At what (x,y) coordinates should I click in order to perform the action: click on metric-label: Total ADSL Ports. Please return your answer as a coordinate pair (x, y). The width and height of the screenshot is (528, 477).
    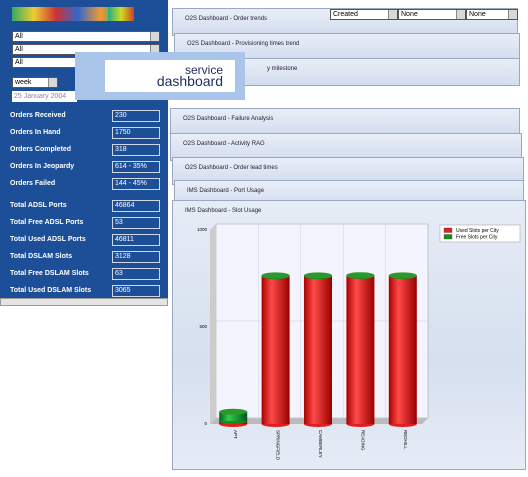
    Looking at the image, I should click on (38, 205).